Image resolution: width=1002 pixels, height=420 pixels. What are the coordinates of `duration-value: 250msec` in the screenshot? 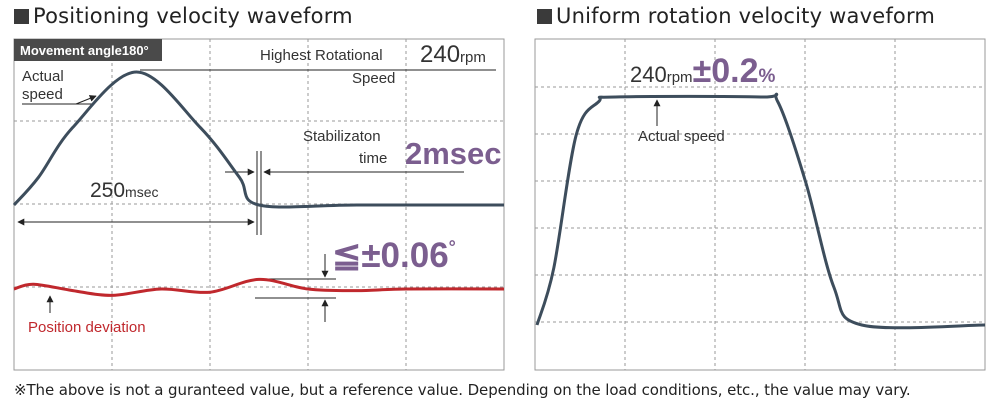 It's located at (124, 190).